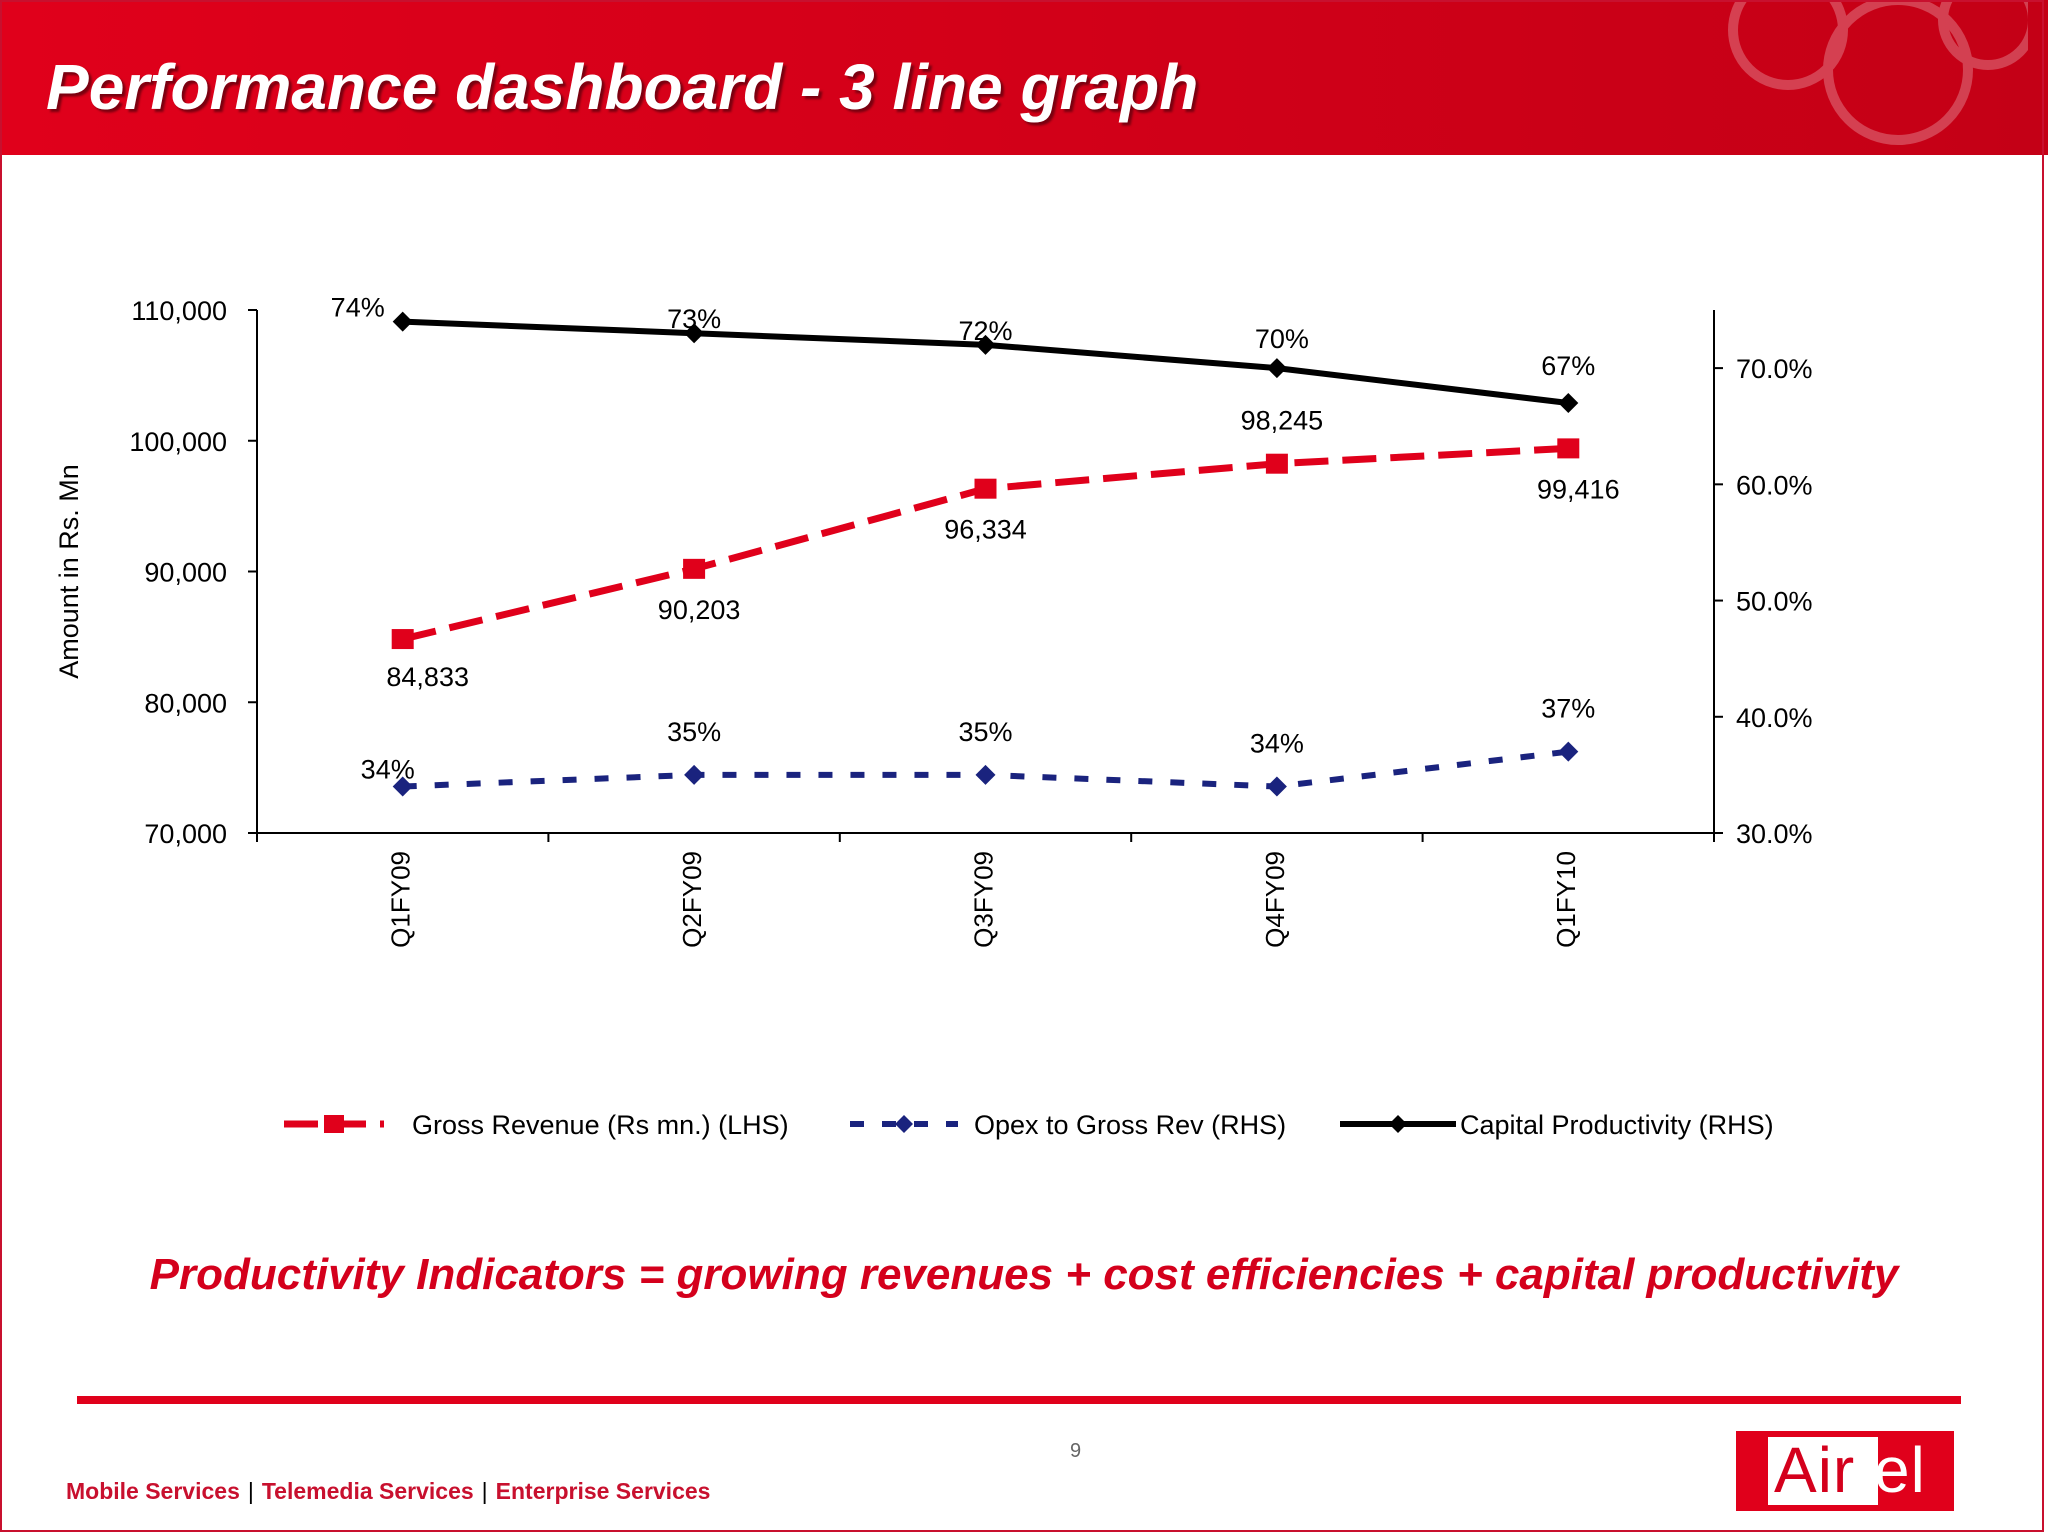 The width and height of the screenshot is (2048, 1536). I want to click on y-left-tick-label: 100,000, so click(178, 442).